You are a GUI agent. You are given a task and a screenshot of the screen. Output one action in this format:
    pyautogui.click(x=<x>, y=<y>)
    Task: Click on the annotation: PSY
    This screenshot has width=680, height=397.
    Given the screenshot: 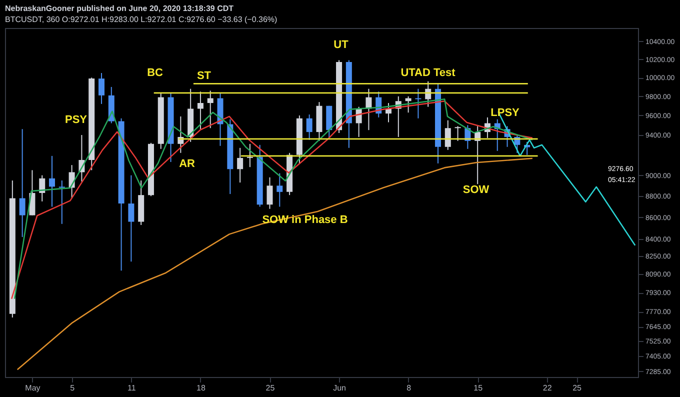 What is the action you would take?
    pyautogui.click(x=76, y=120)
    